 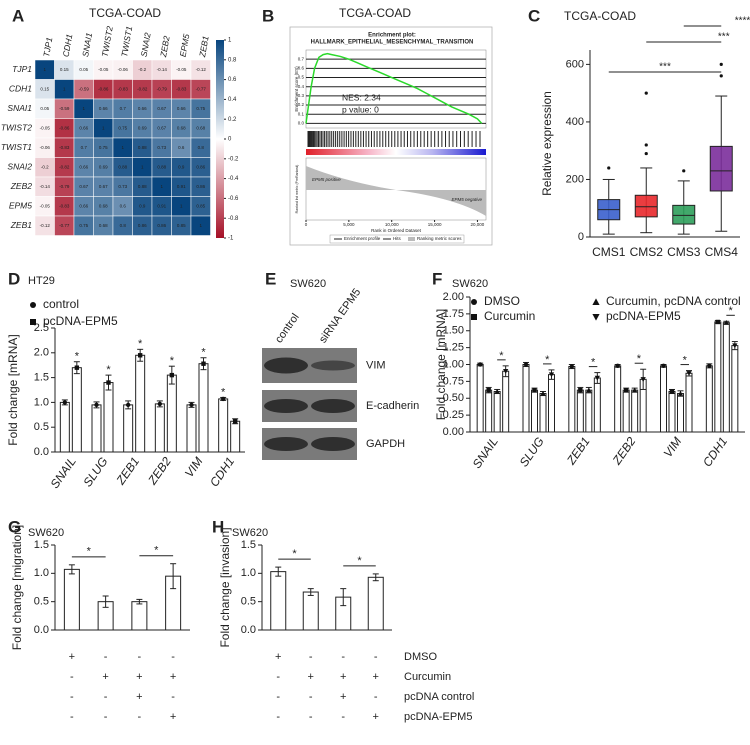 What do you see at coordinates (142, 69) in the screenshot?
I see `cell-label: -0.2` at bounding box center [142, 69].